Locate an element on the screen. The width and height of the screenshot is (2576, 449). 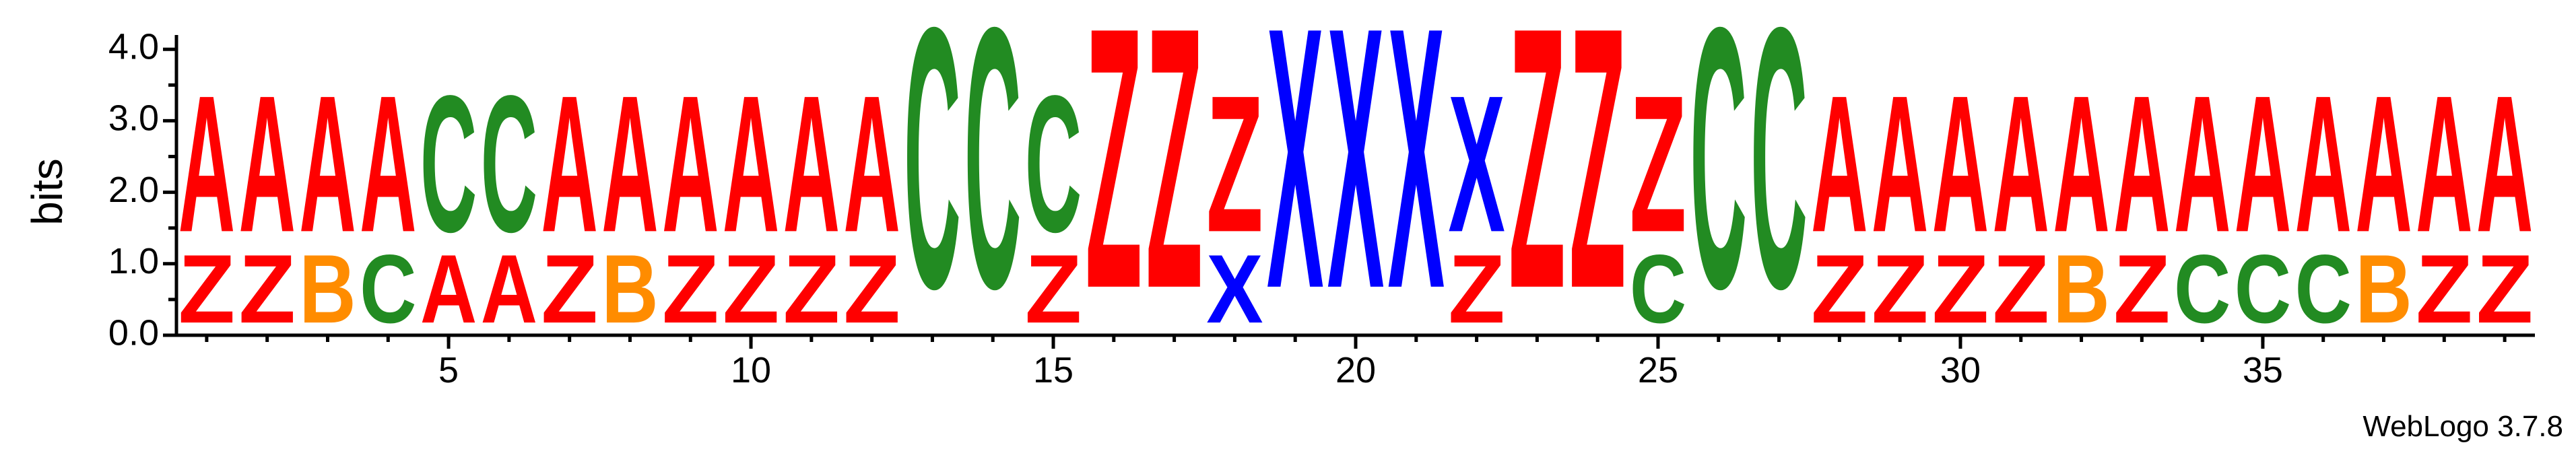
x-tick-label: 15 is located at coordinates (1053, 370).